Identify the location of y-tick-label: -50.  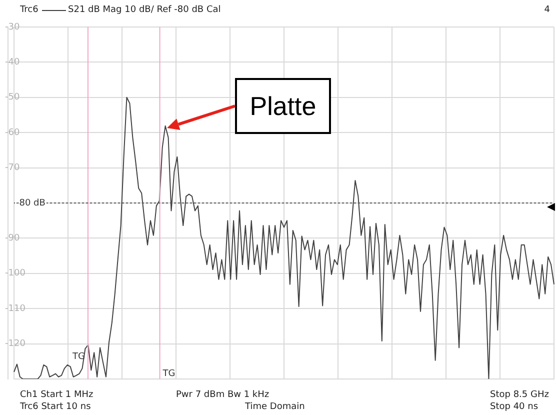
(12, 97).